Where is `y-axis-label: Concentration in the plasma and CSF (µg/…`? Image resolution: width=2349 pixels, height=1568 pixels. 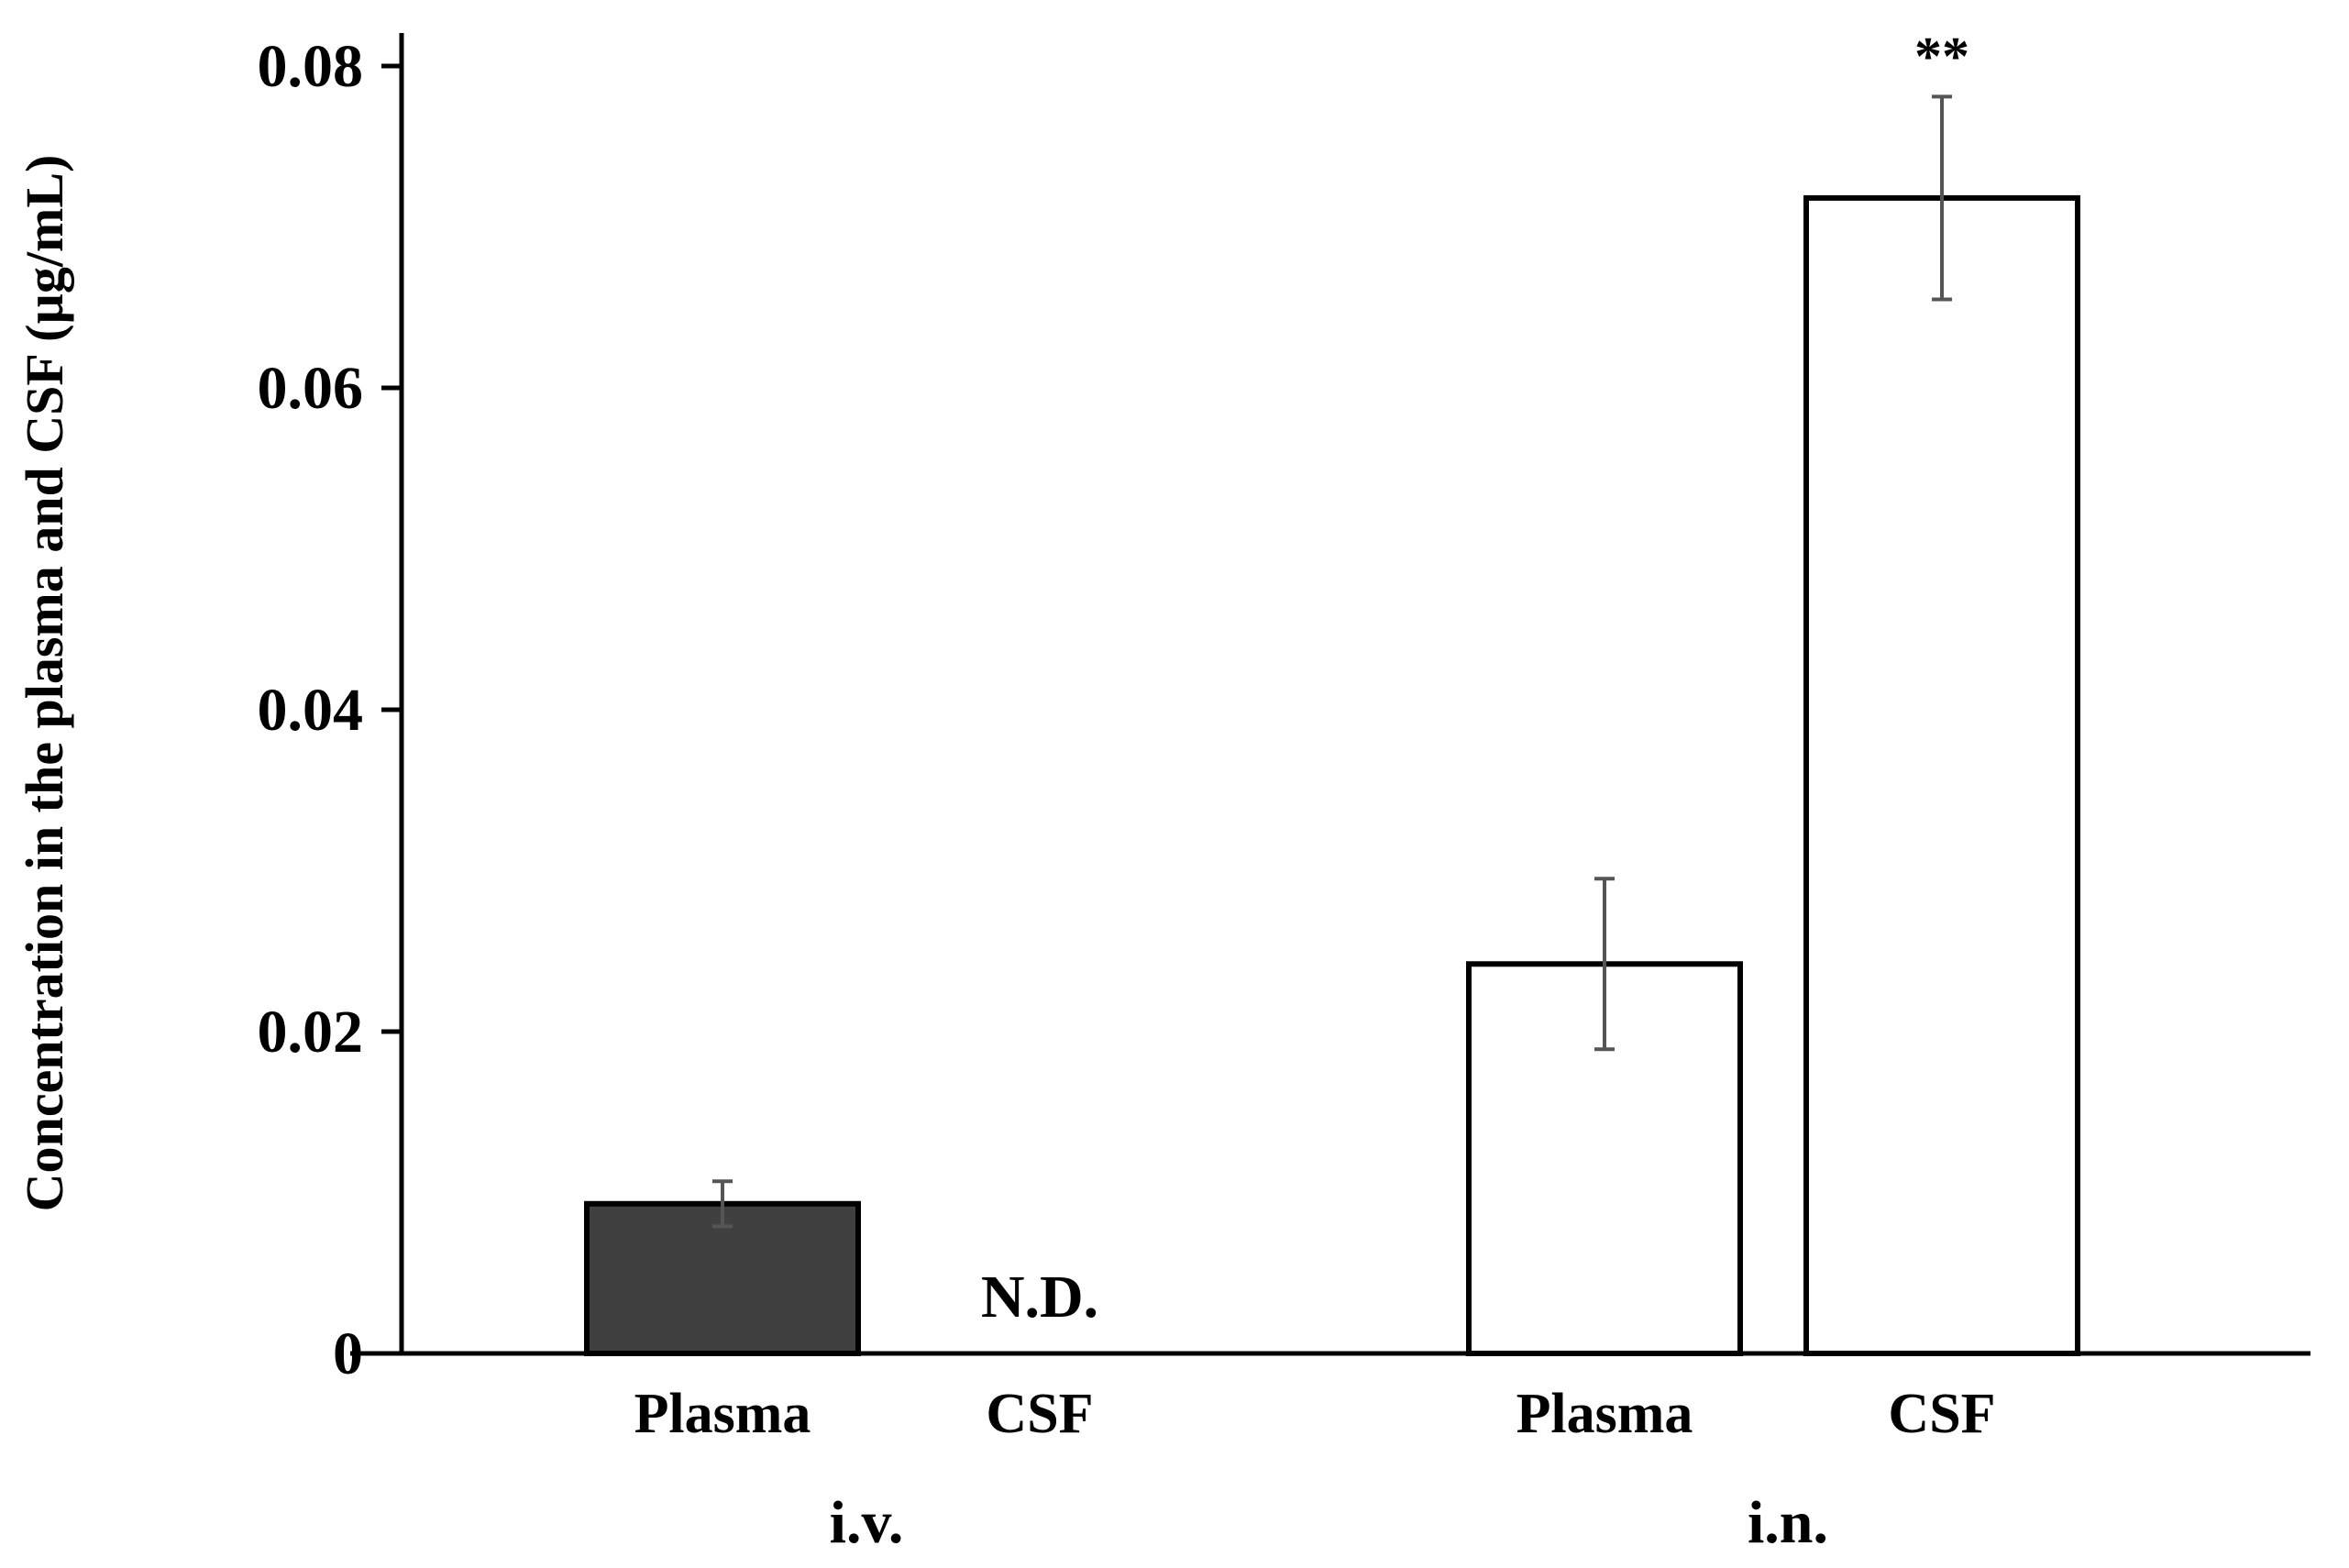
y-axis-label: Concentration in the plasma and CSF (µg/… is located at coordinates (44, 683).